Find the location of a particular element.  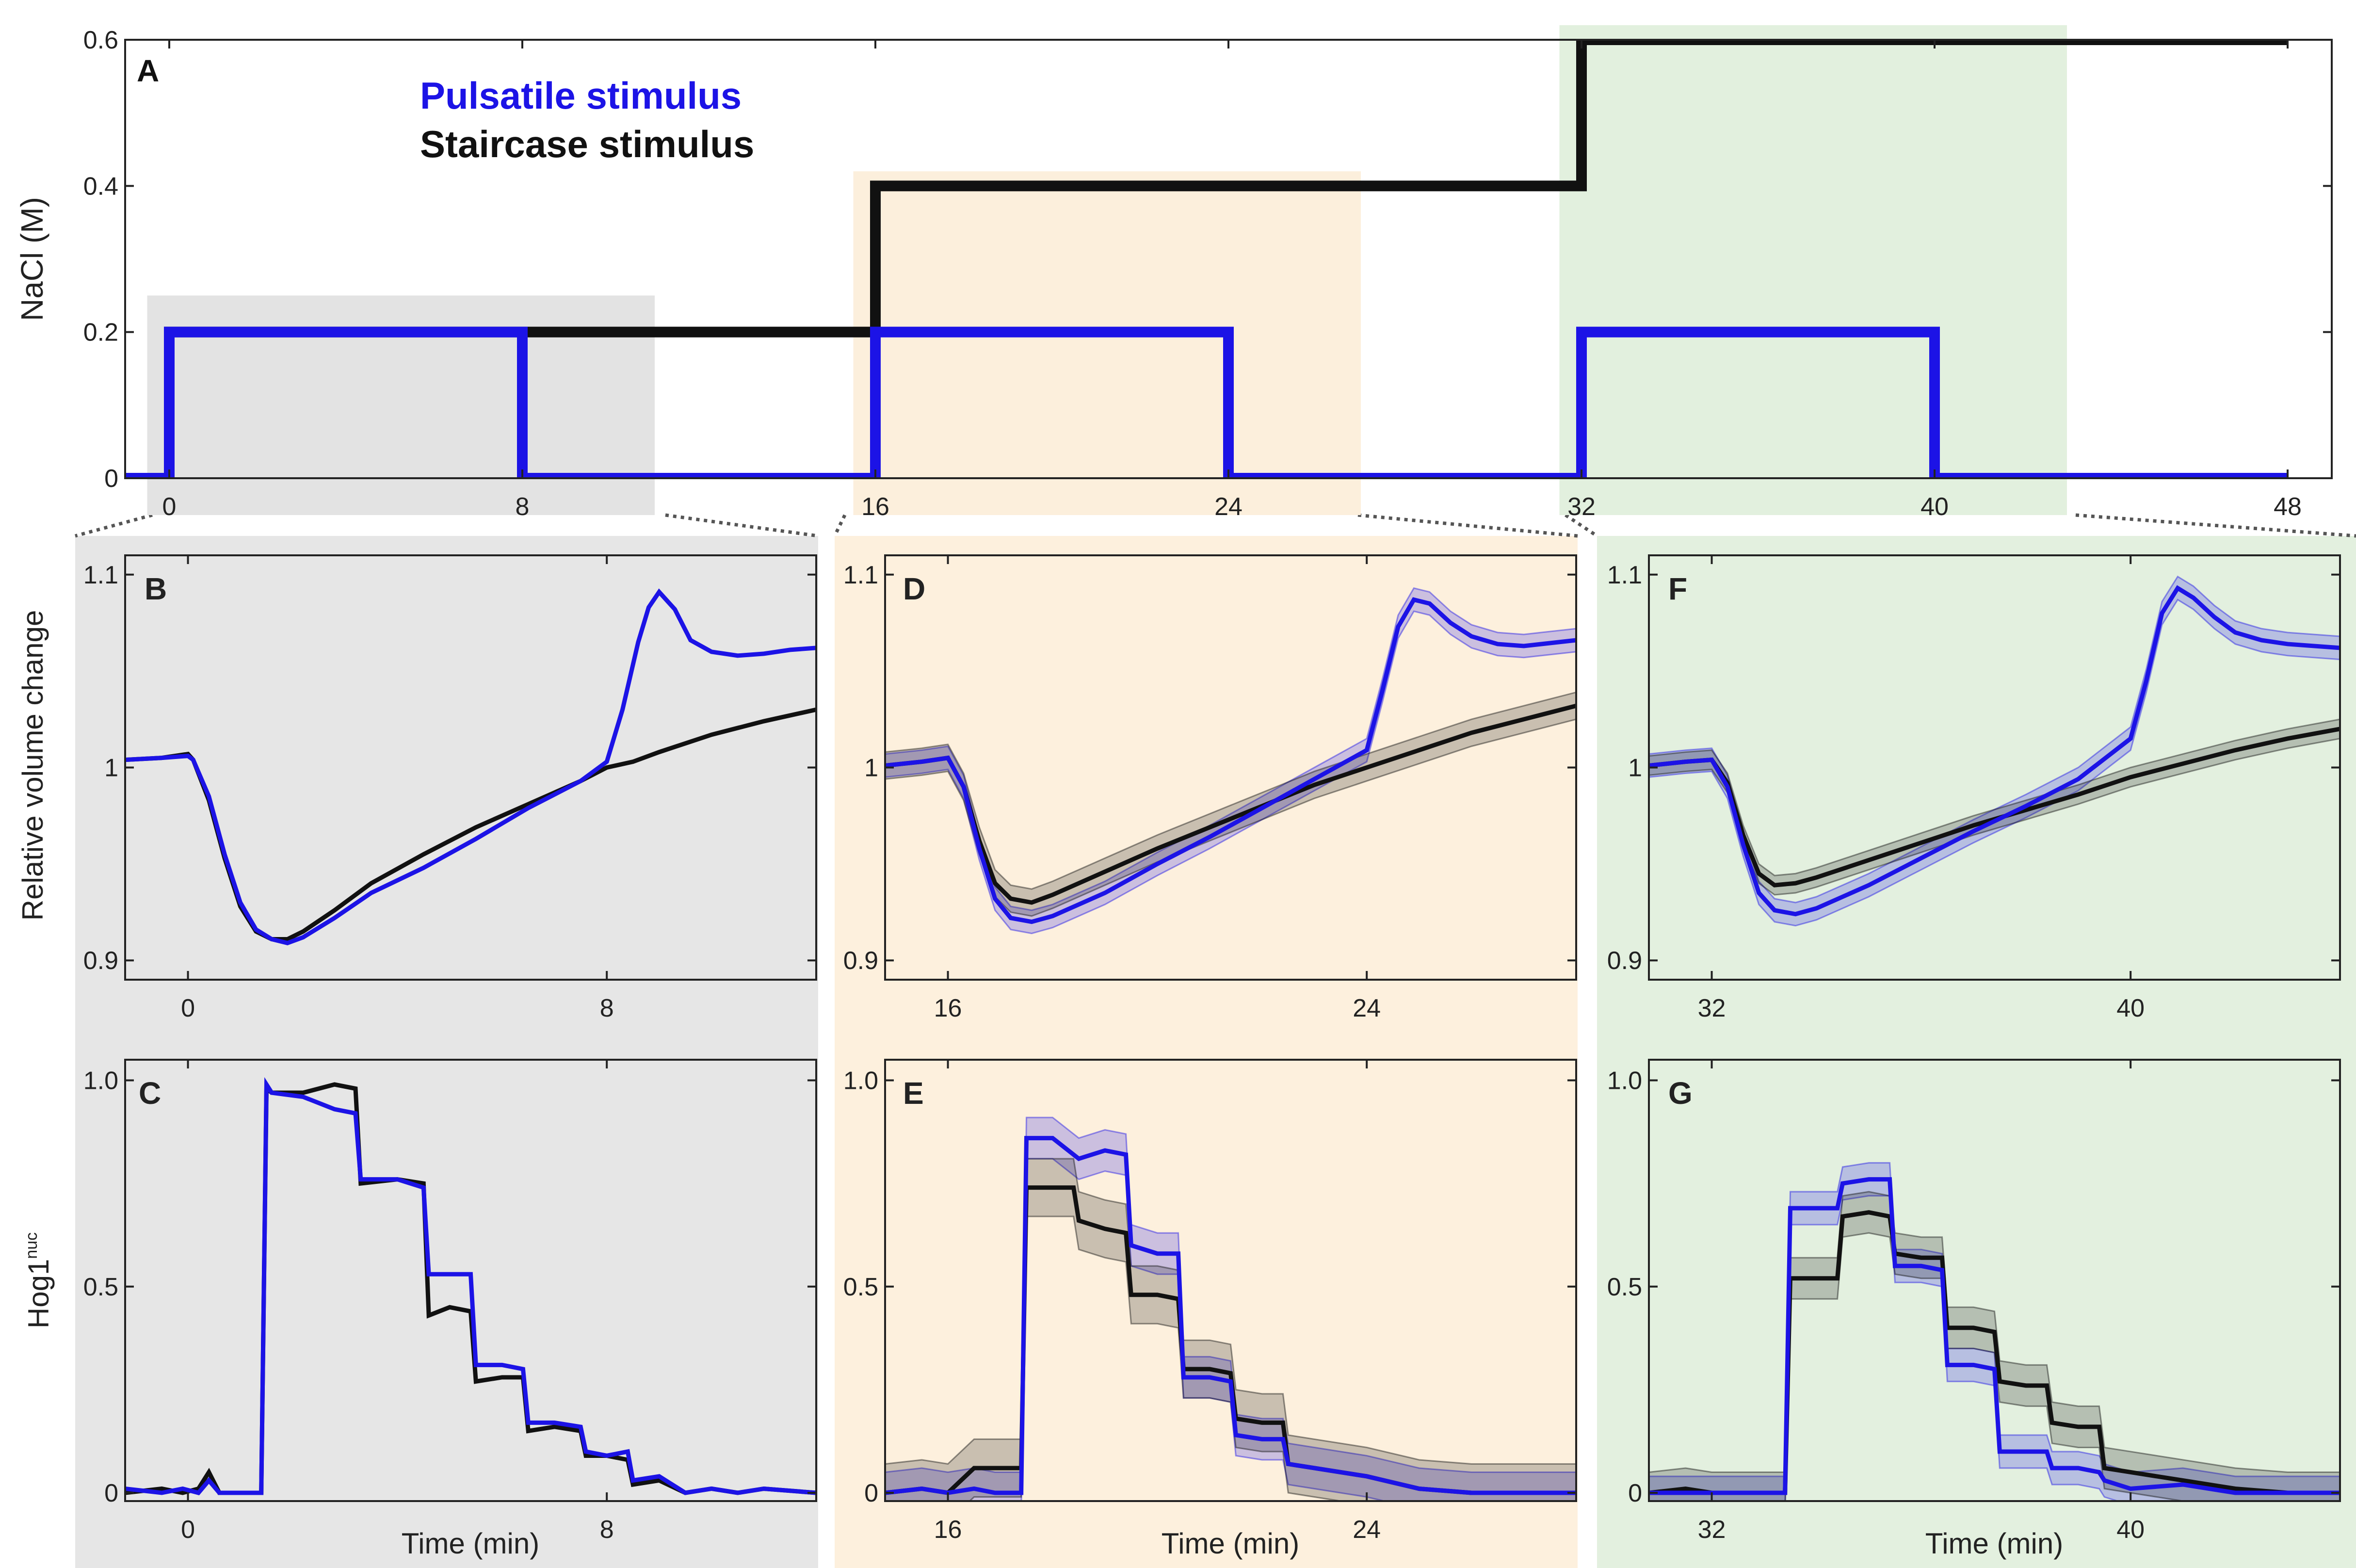

panel-b-ticks: 0 8 0.9 1 1.1 is located at coordinates (450, 789).